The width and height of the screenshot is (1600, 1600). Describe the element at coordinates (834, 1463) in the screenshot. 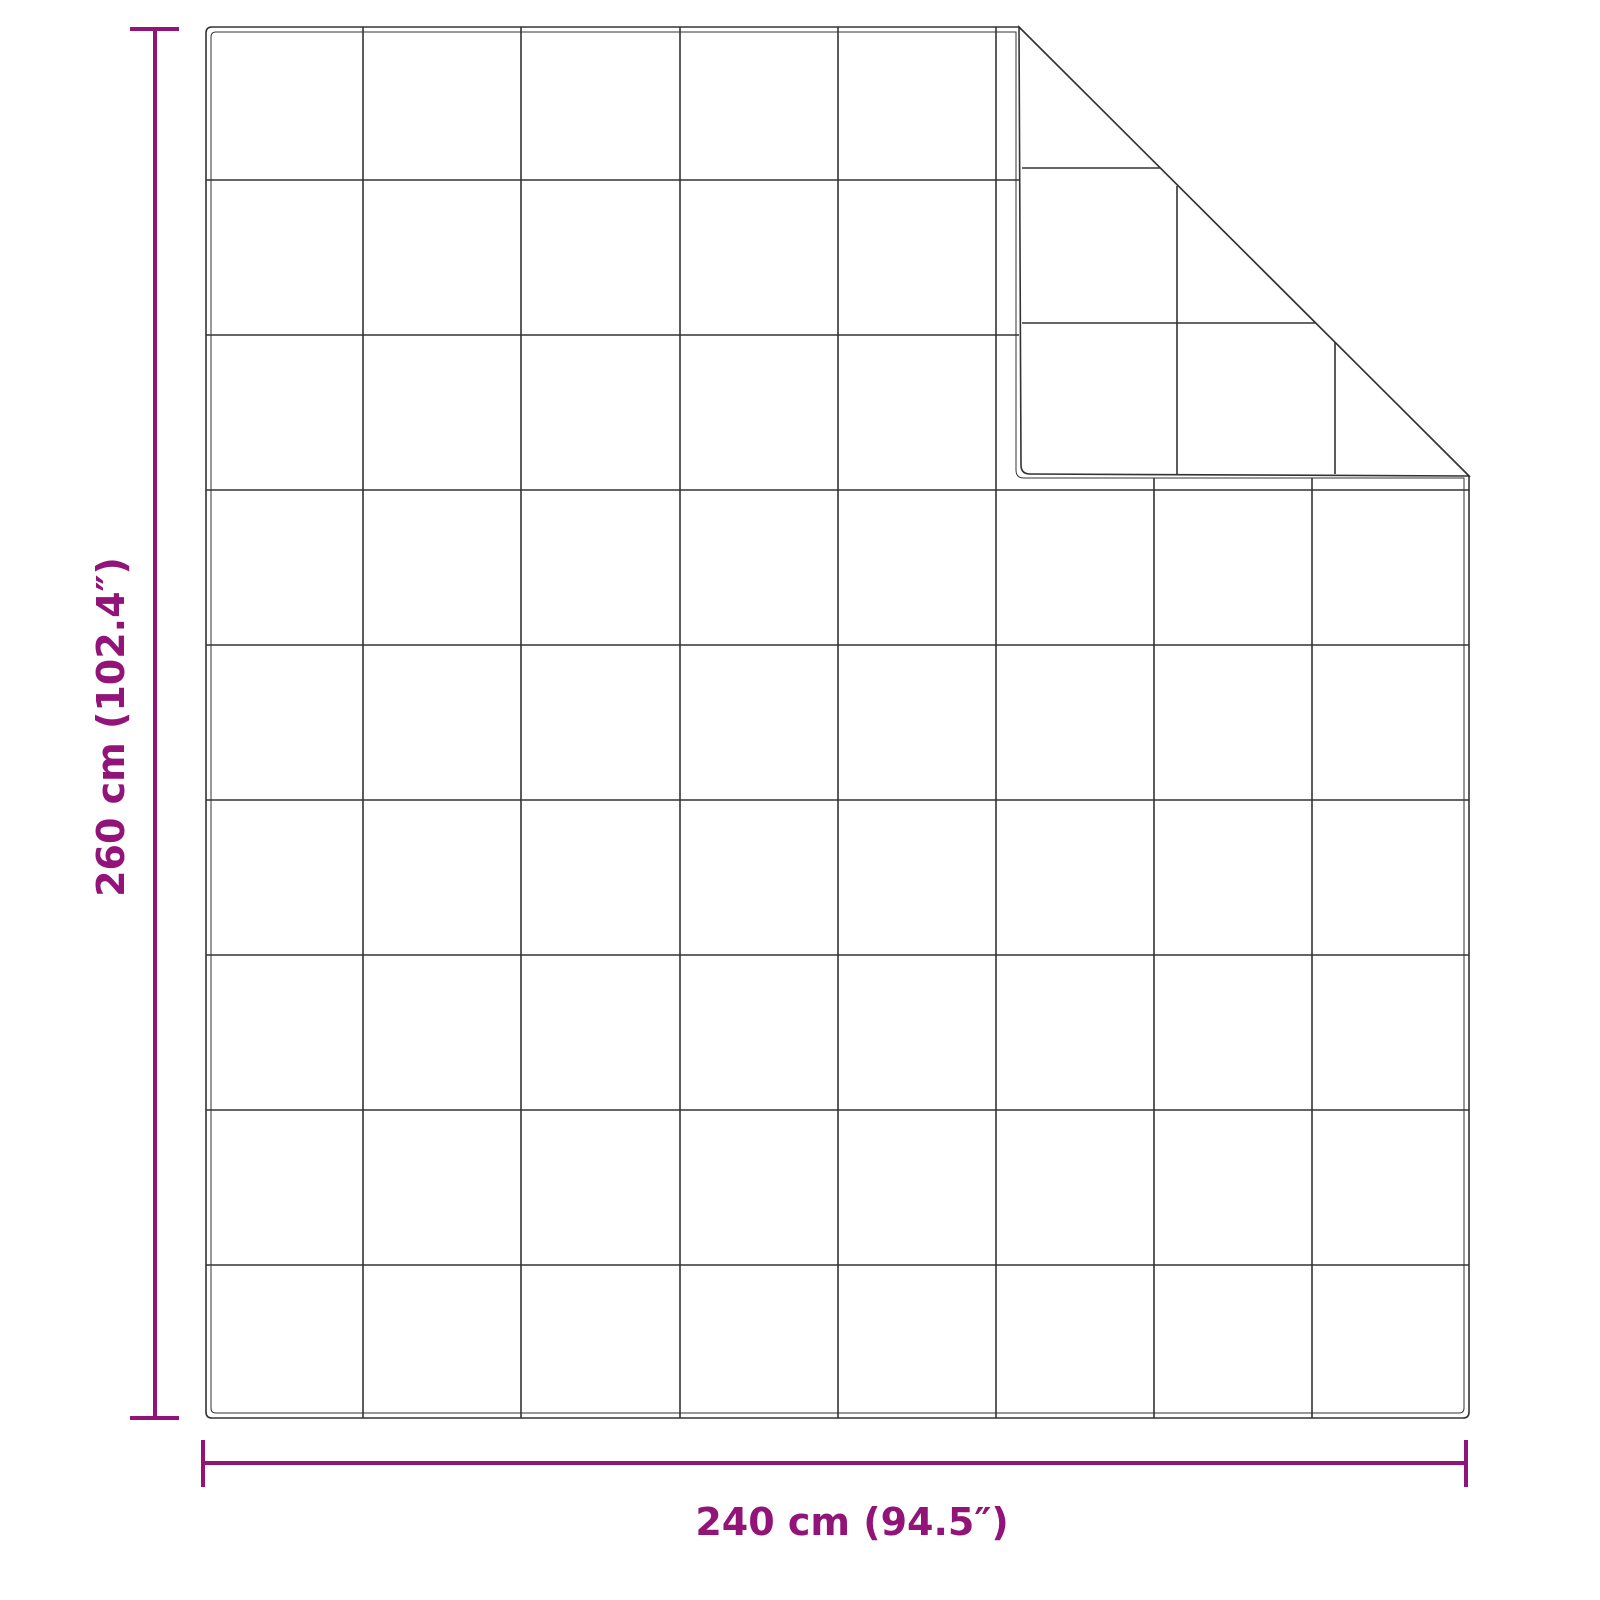

I see `width-dimension` at that location.